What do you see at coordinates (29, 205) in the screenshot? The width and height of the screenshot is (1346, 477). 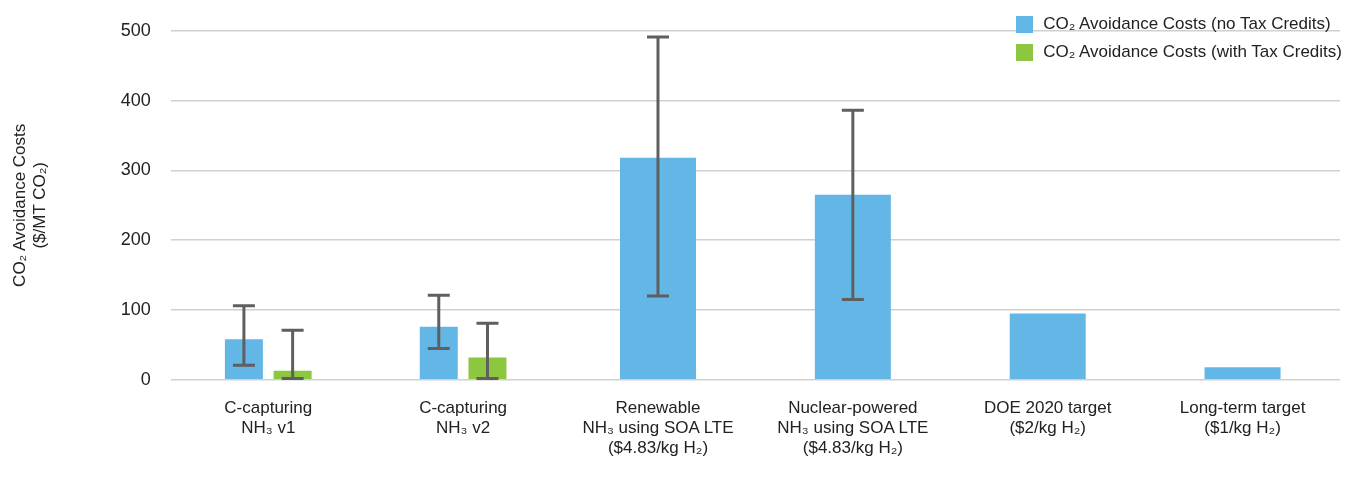 I see `y-axis-title: CO₂ Avoidance Costs ($/MT CO₂)` at bounding box center [29, 205].